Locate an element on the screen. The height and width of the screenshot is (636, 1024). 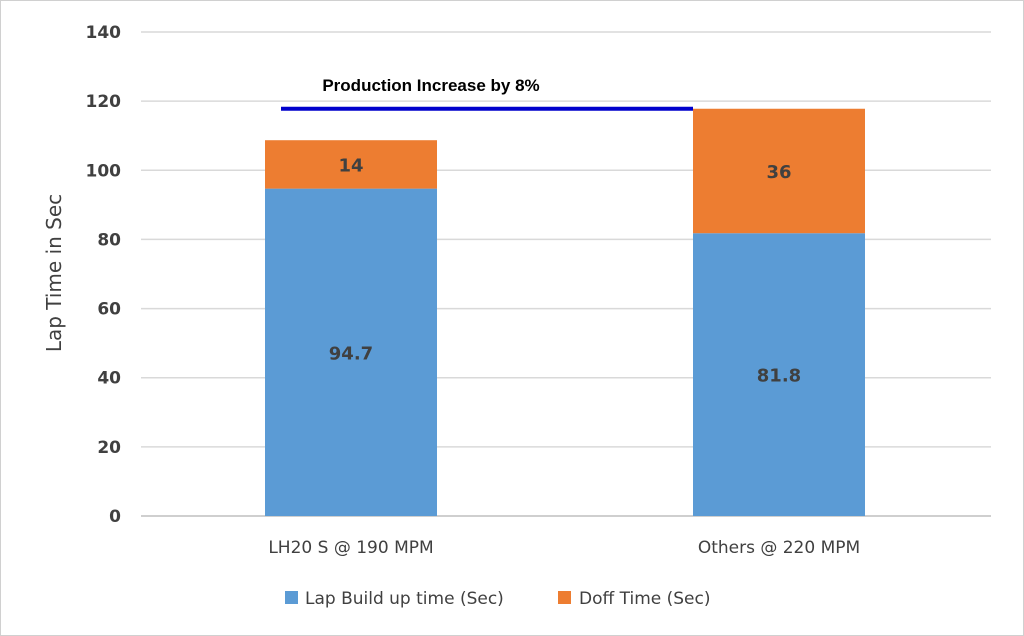
y-tick-label: 100 is located at coordinates (104, 171).